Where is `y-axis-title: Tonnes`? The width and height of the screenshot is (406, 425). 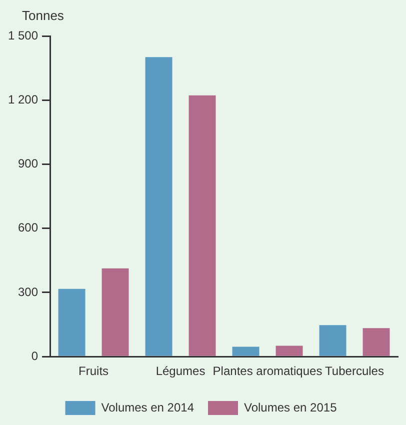
y-axis-title: Tonnes is located at coordinates (43, 15).